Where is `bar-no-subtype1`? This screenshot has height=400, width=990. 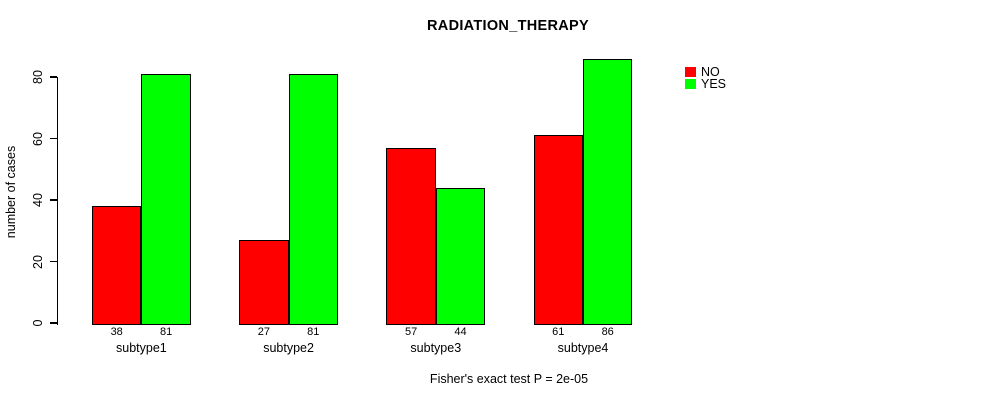 bar-no-subtype1 is located at coordinates (117, 265).